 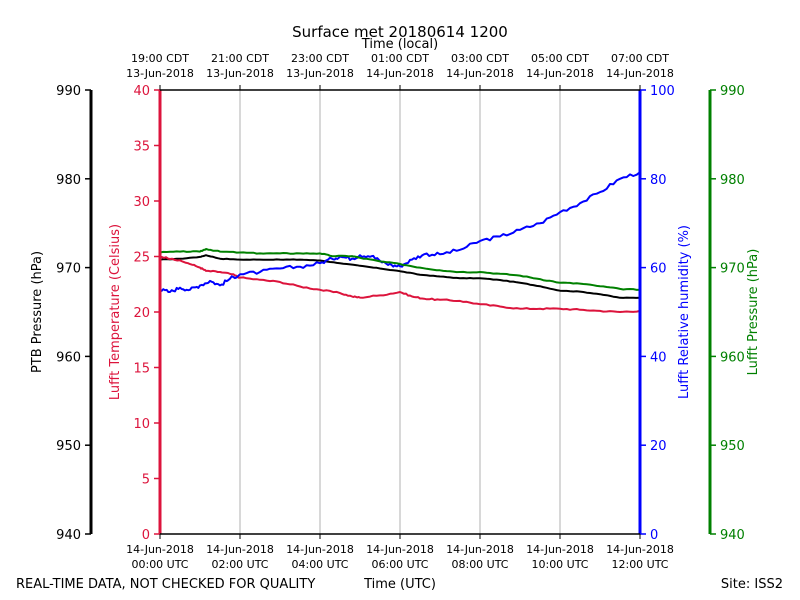 I want to click on tick-label-lp: 940, so click(x=732, y=535).